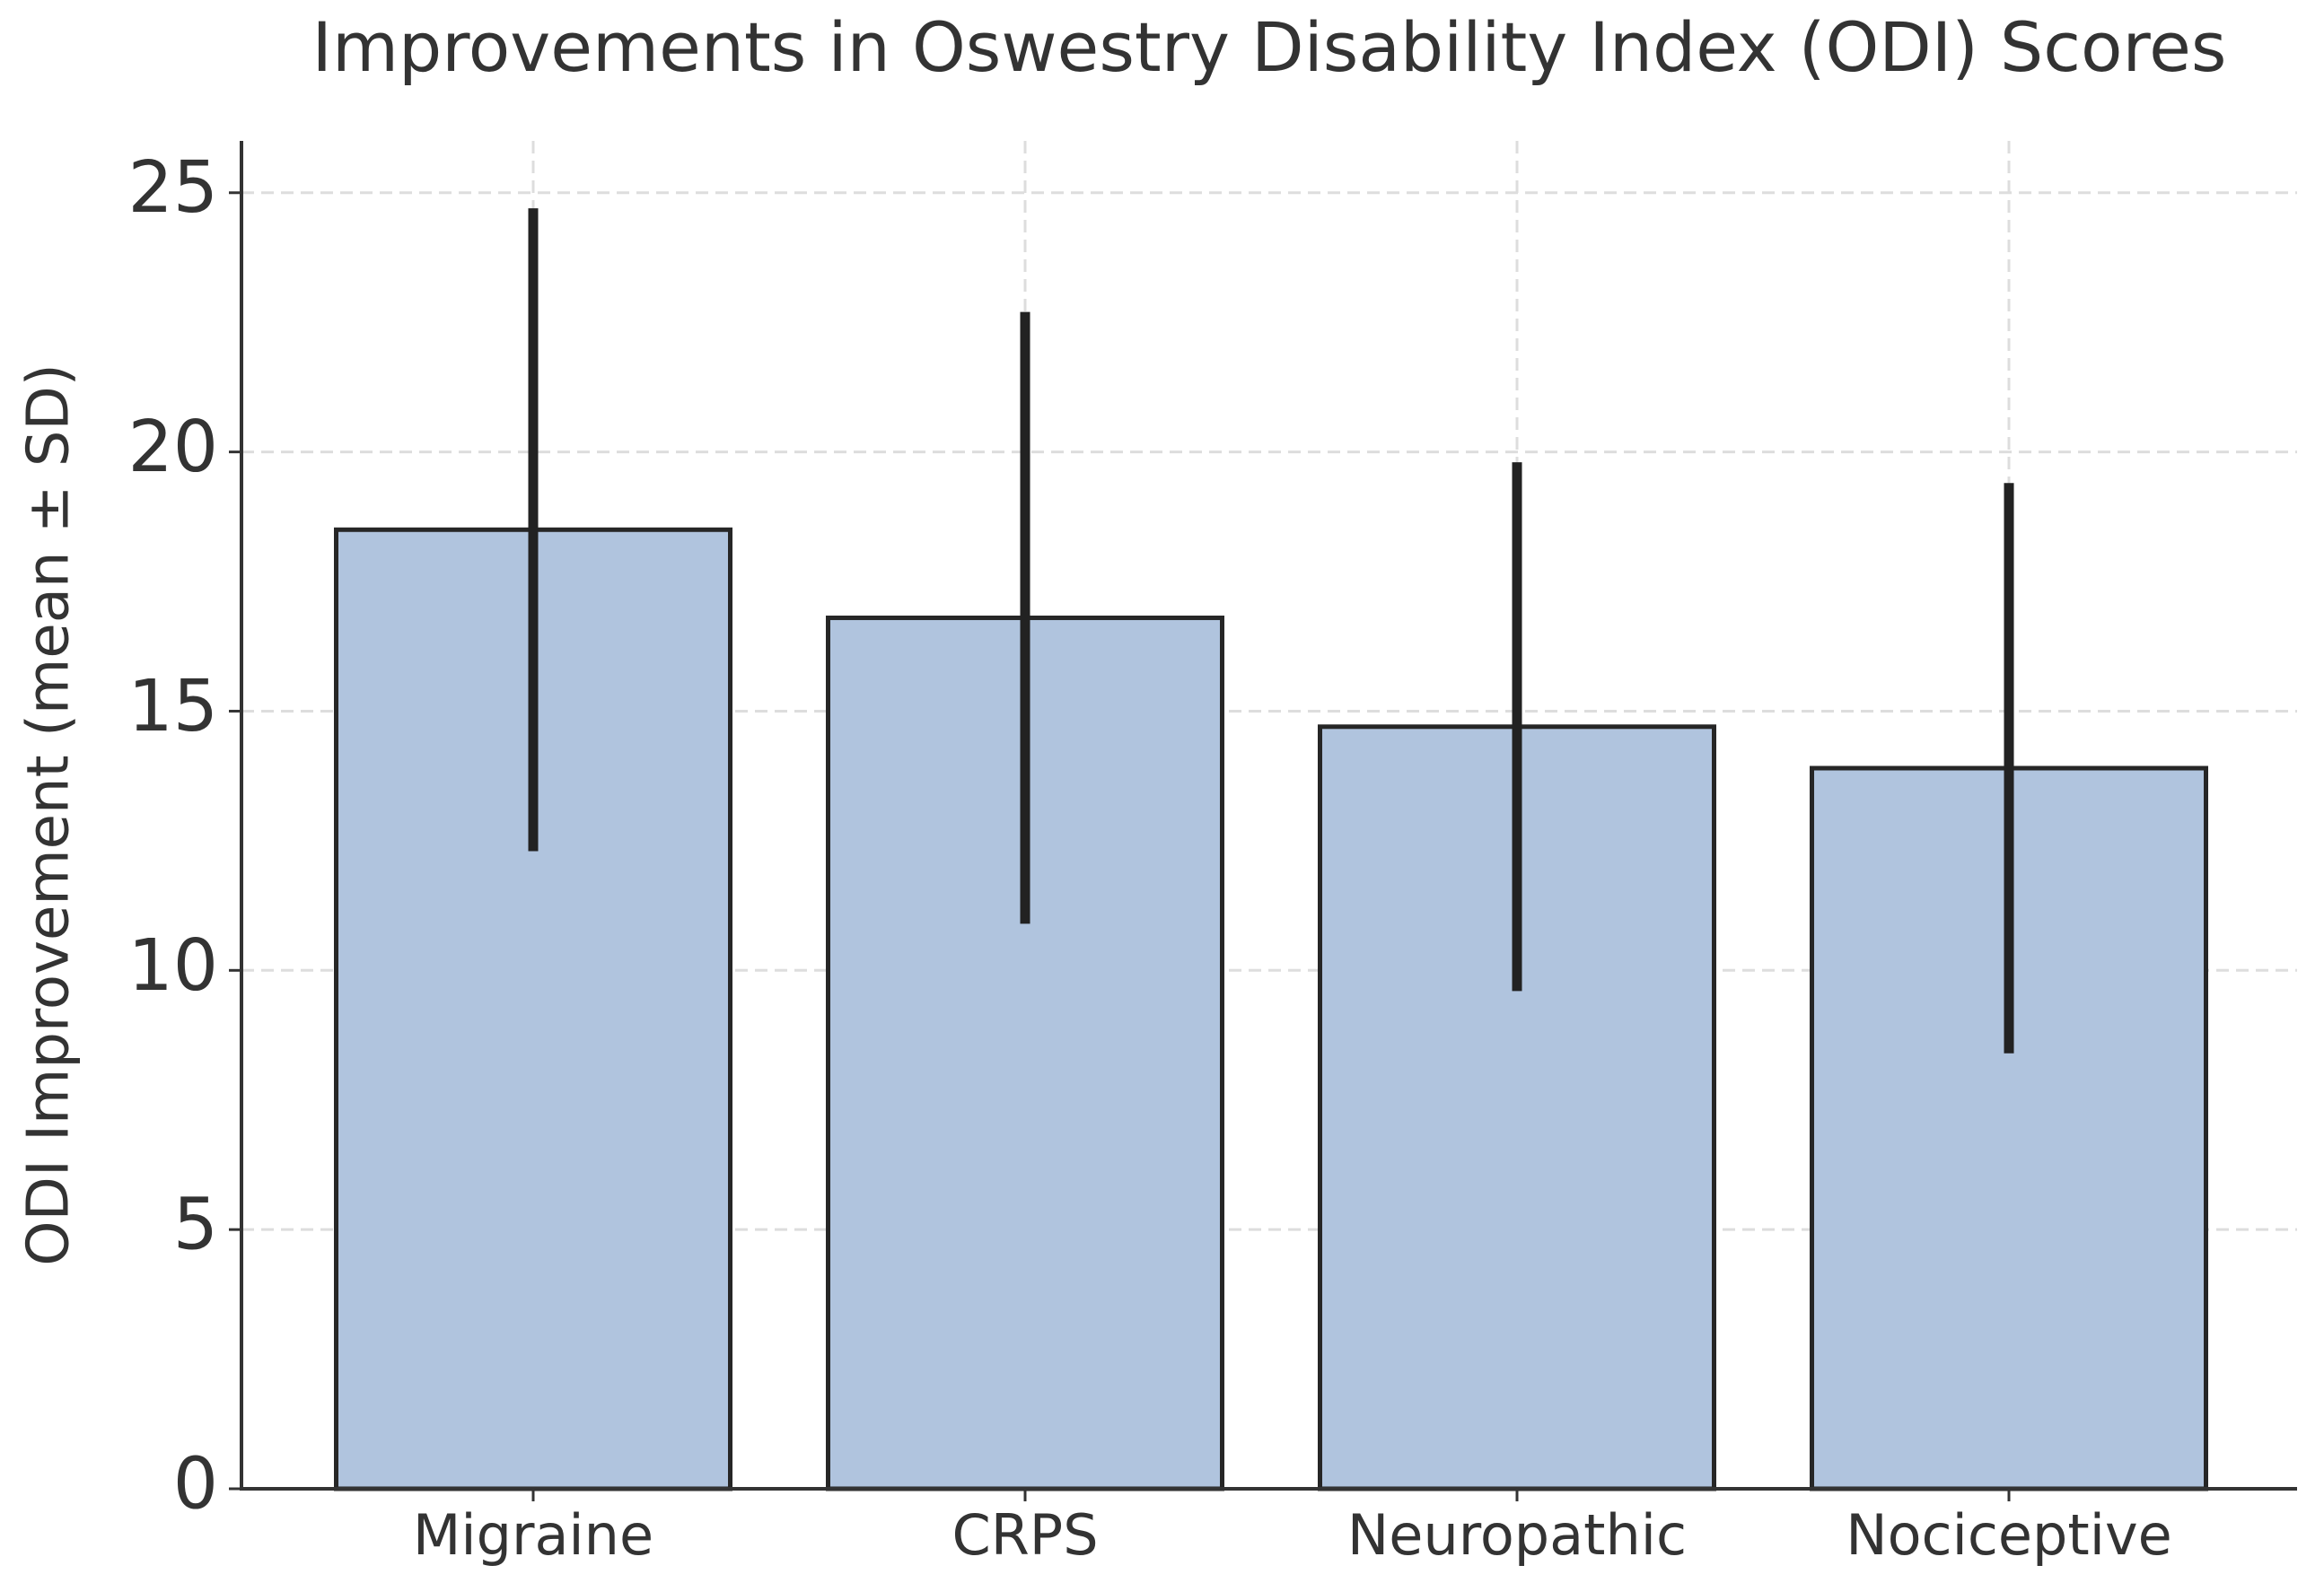 Image resolution: width=2324 pixels, height=1583 pixels. What do you see at coordinates (172, 447) in the screenshot?
I see `y-tick-label: 20` at bounding box center [172, 447].